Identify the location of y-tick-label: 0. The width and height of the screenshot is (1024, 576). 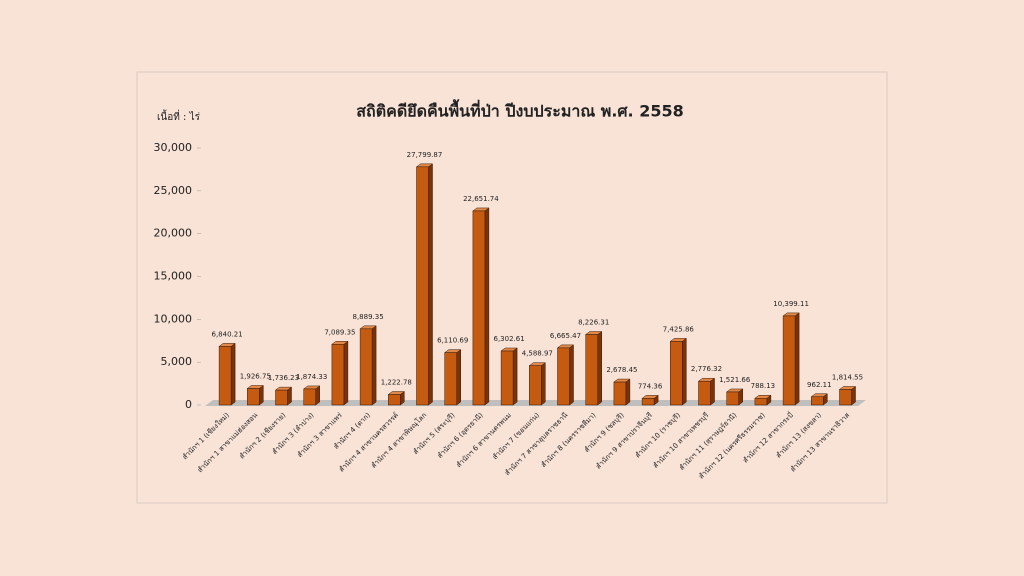
(188, 404).